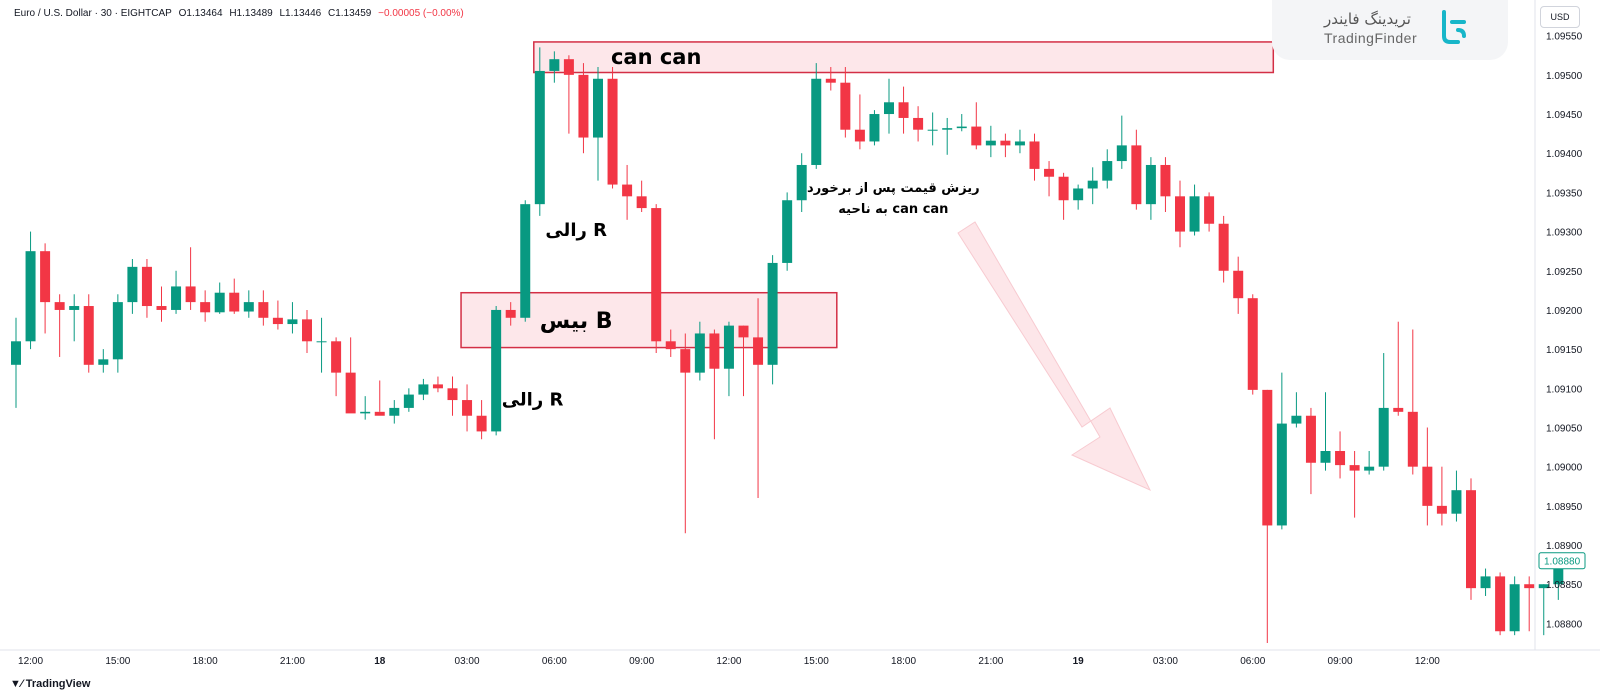 Image resolution: width=1600 pixels, height=700 pixels. Describe the element at coordinates (1564, 272) in the screenshot. I see `price-tick-label: 1.09250` at that location.